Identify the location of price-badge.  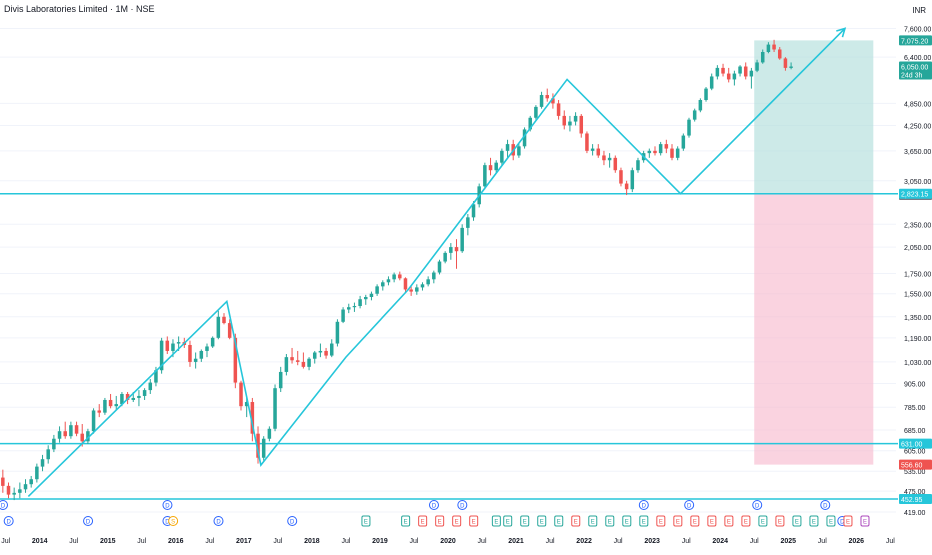
(915, 464).